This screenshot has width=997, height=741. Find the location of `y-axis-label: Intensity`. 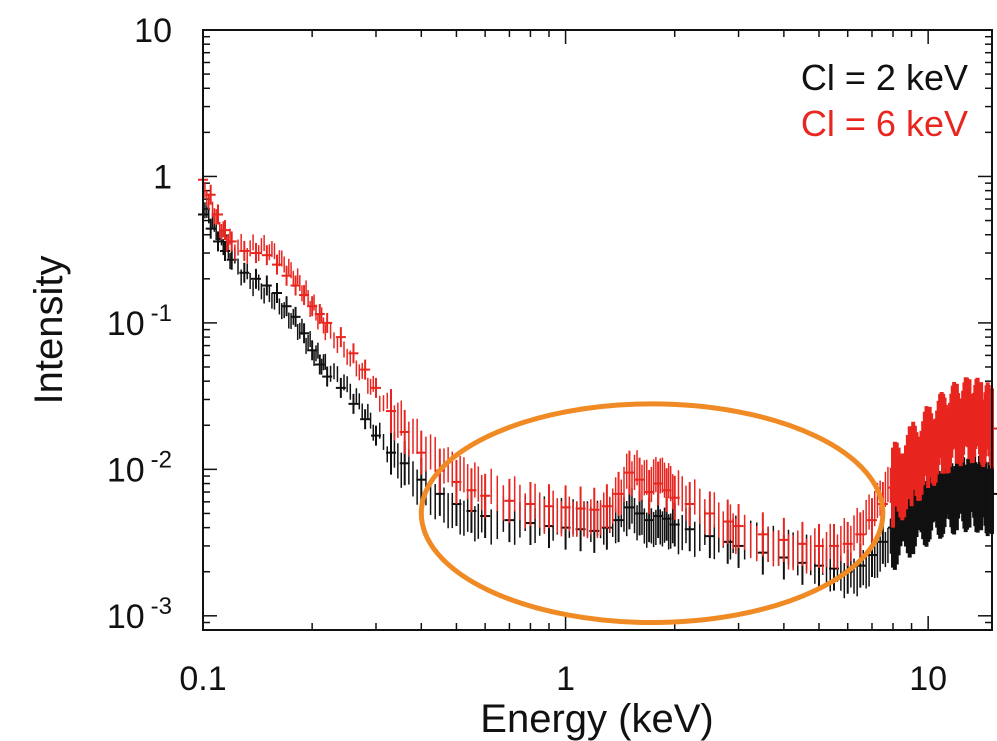

y-axis-label: Intensity is located at coordinates (49, 330).